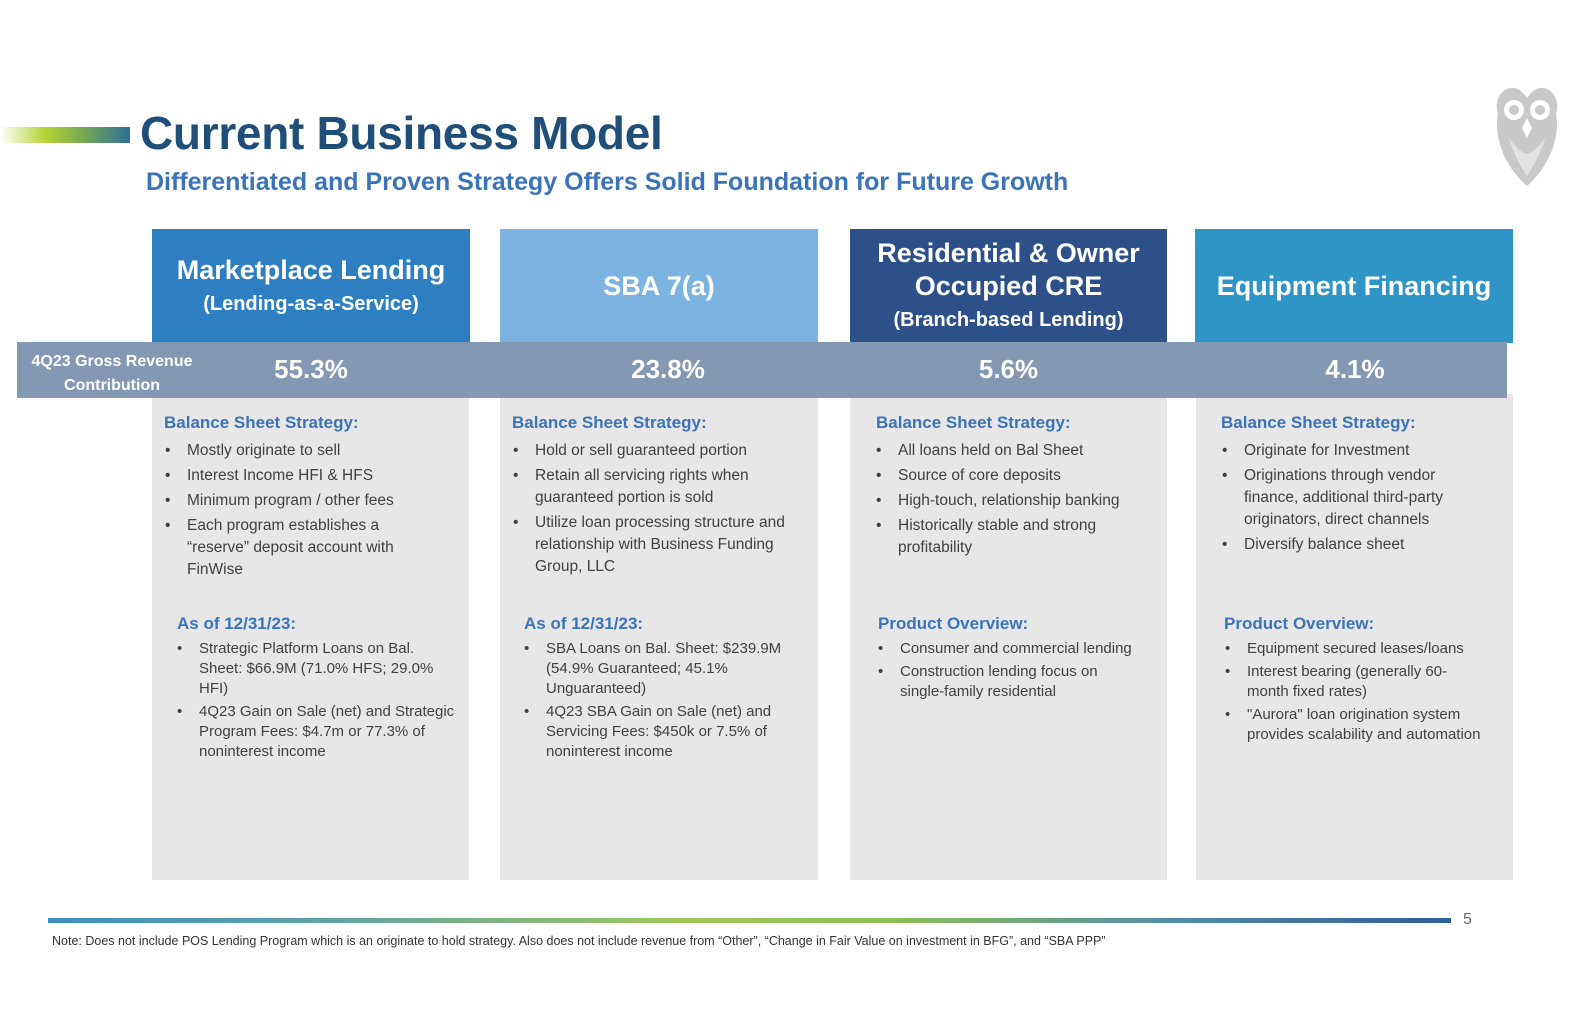  I want to click on list-item: Interest Income HFI & HFS, so click(303, 476).